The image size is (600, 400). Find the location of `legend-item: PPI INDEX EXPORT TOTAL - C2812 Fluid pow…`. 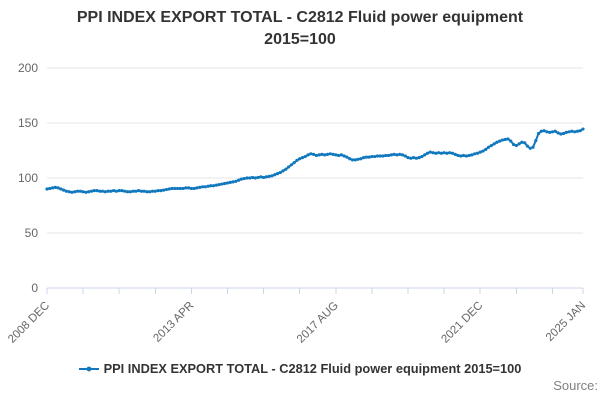

legend-item: PPI INDEX EXPORT TOTAL - C2812 Fluid pow… is located at coordinates (300, 368).